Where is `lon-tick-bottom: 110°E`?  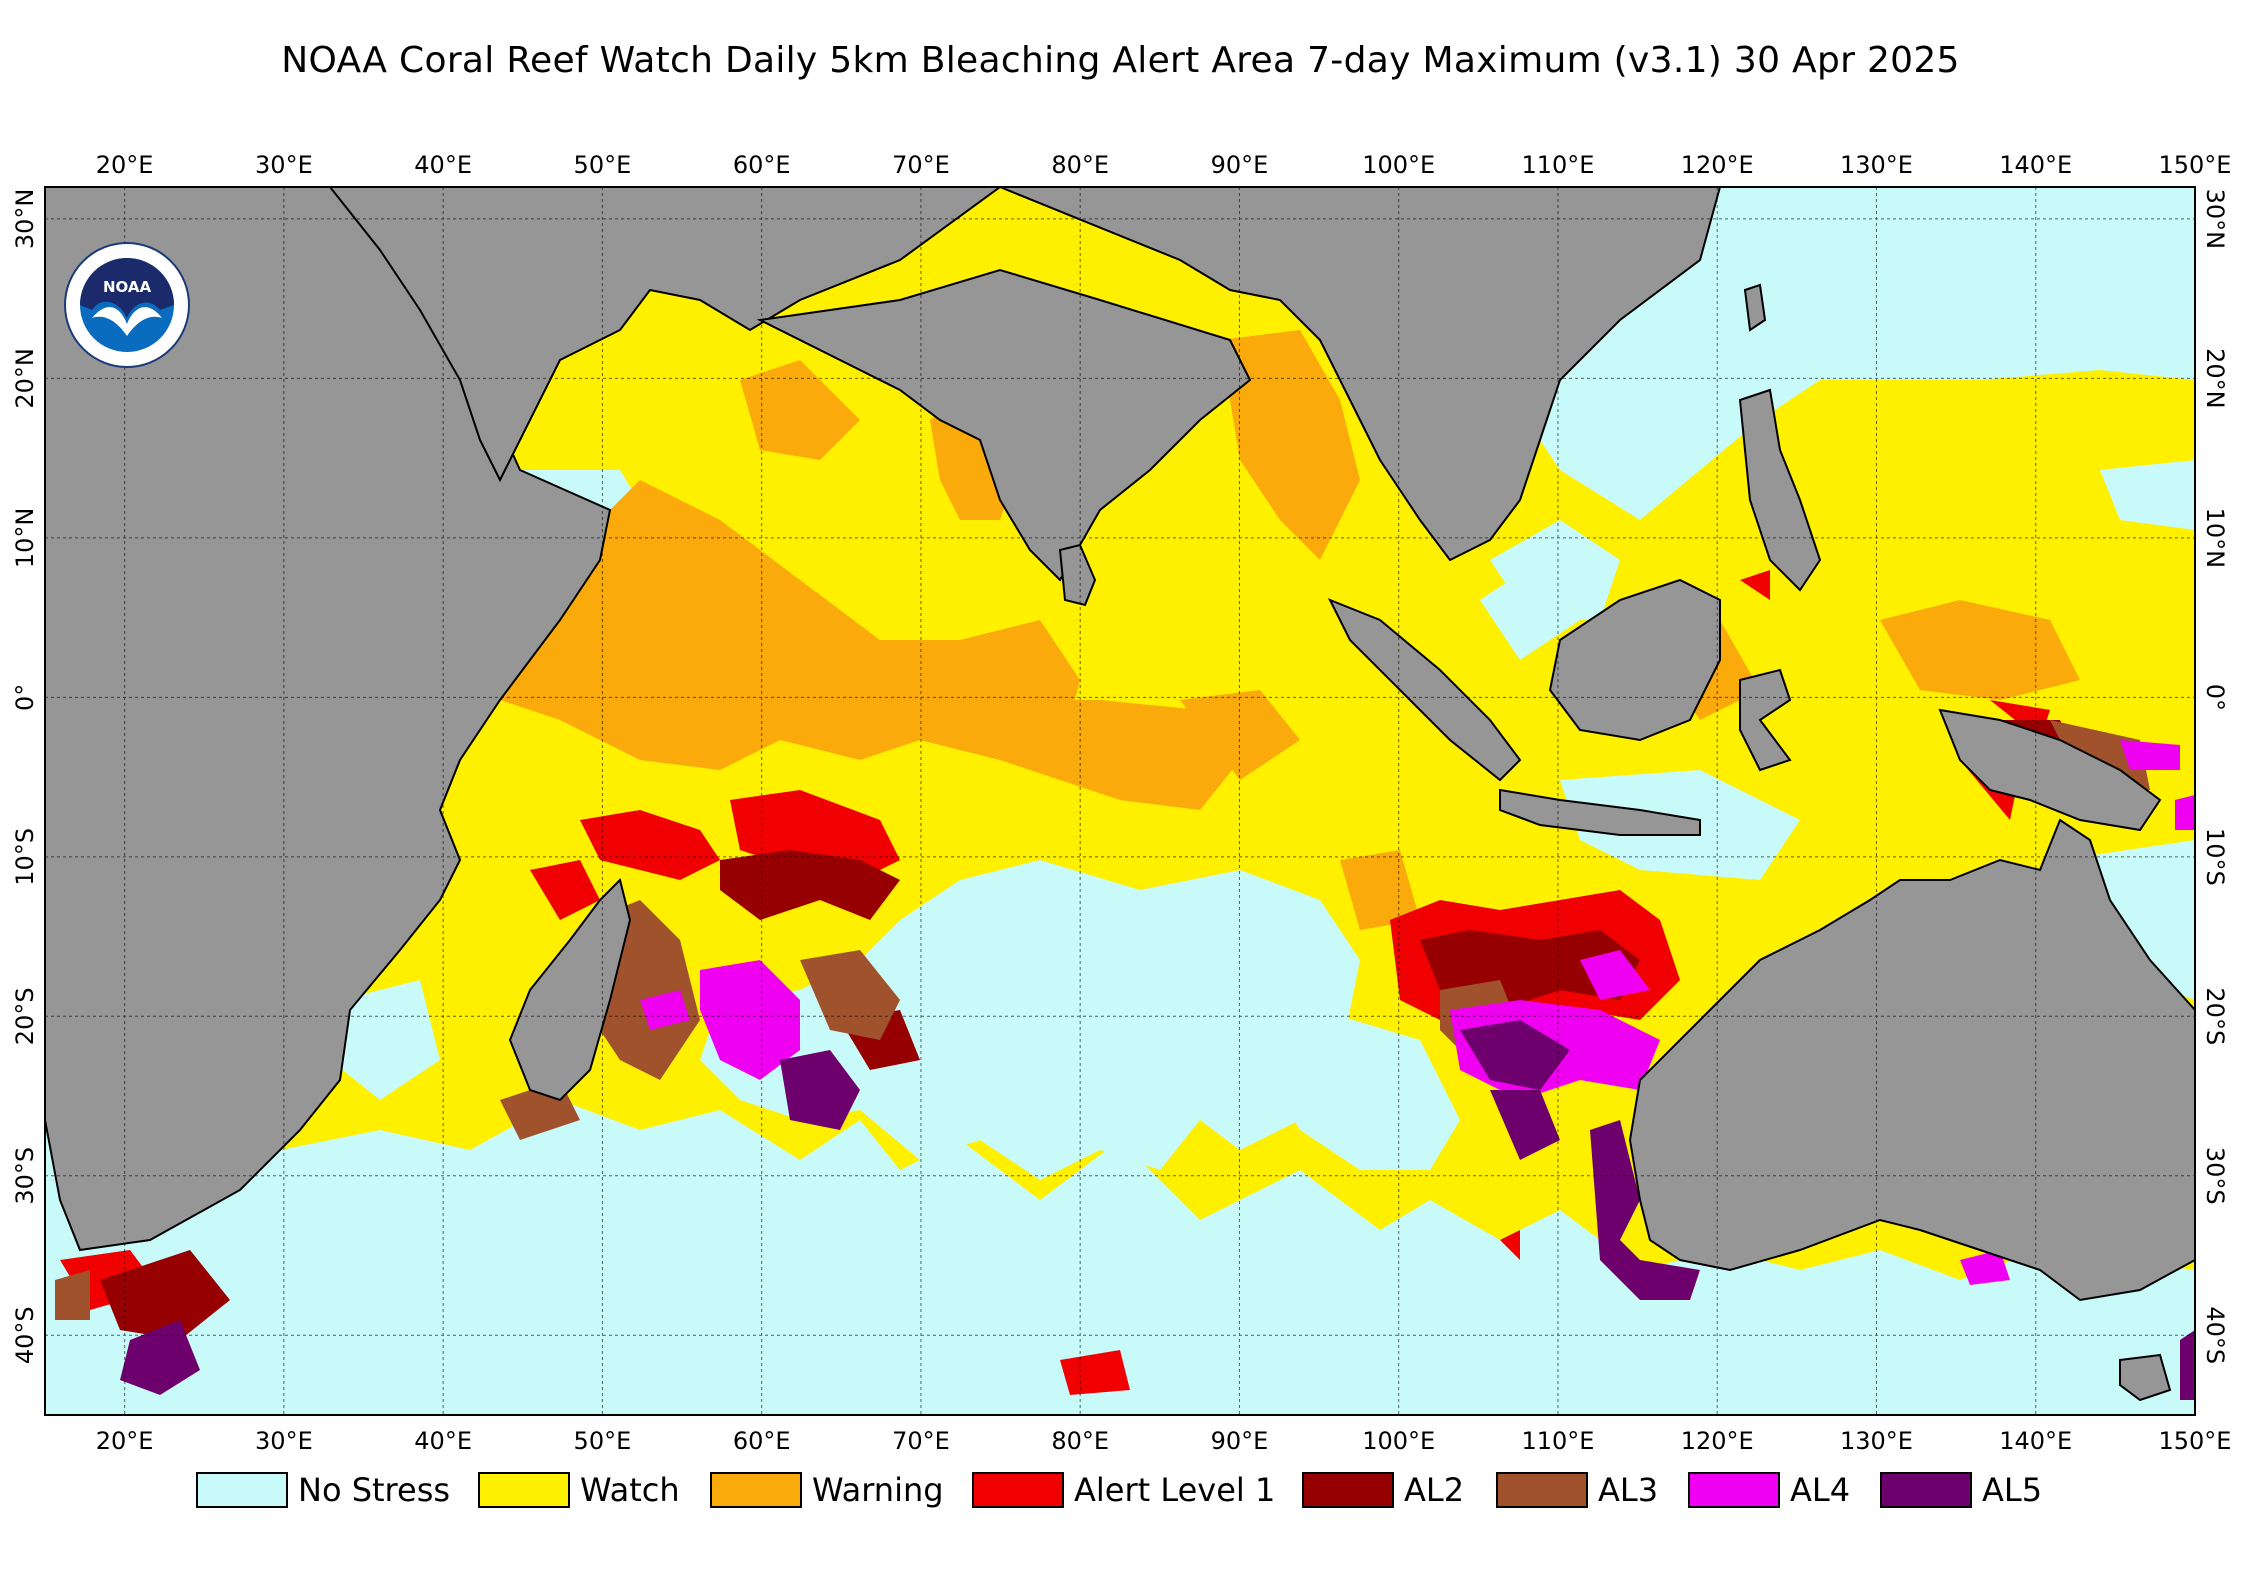
lon-tick-bottom: 110°E is located at coordinates (1557, 1441).